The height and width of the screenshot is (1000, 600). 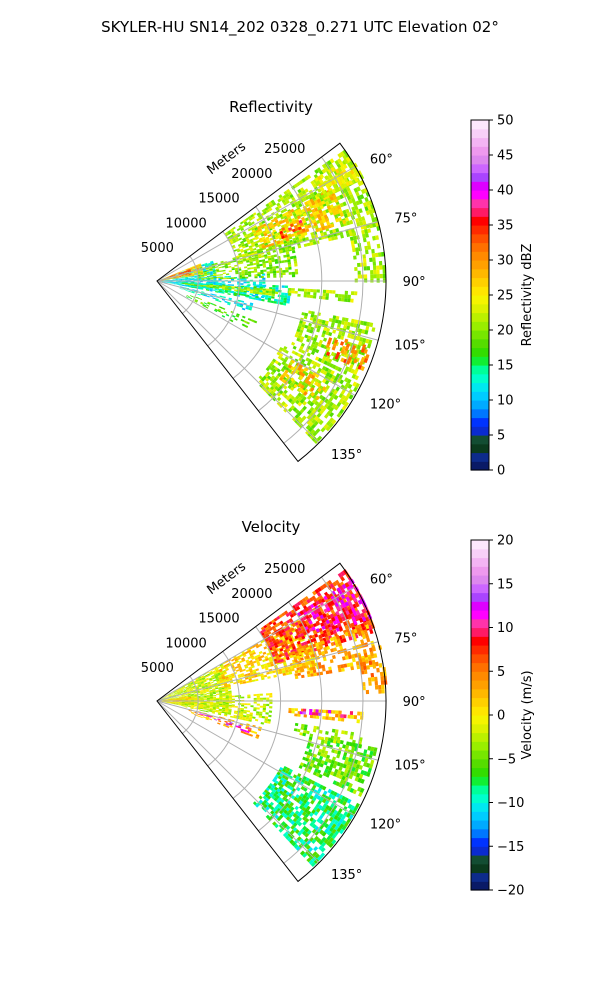 What do you see at coordinates (480, 291) in the screenshot?
I see `colorbar-segment` at bounding box center [480, 291].